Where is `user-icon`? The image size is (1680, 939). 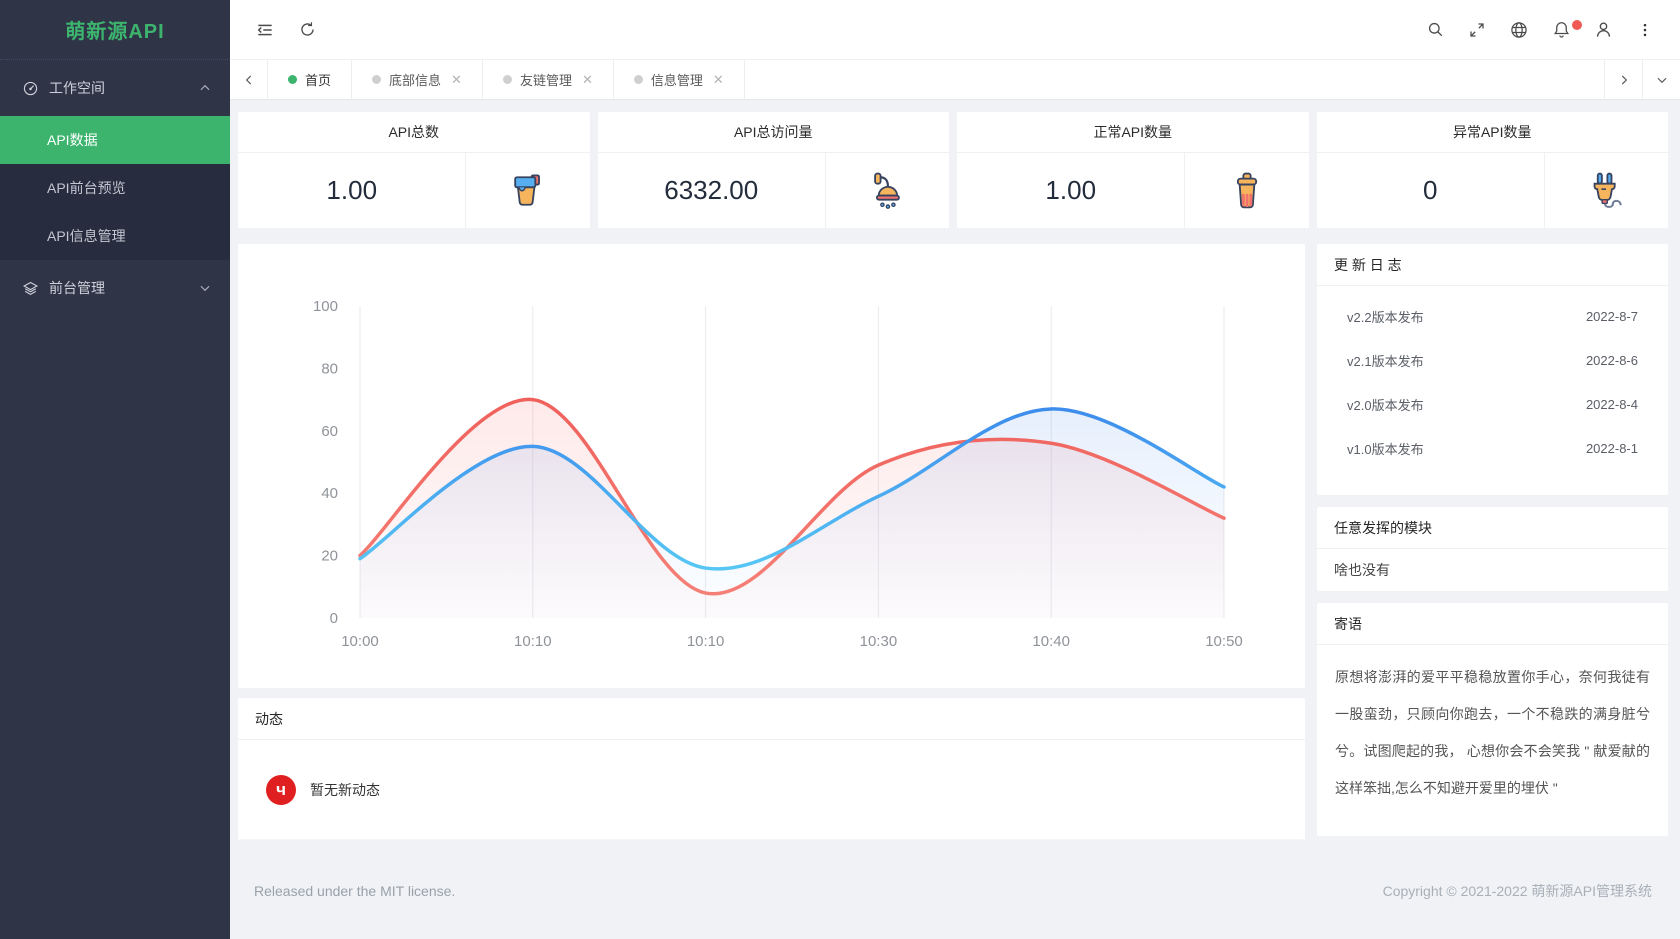 user-icon is located at coordinates (1603, 30).